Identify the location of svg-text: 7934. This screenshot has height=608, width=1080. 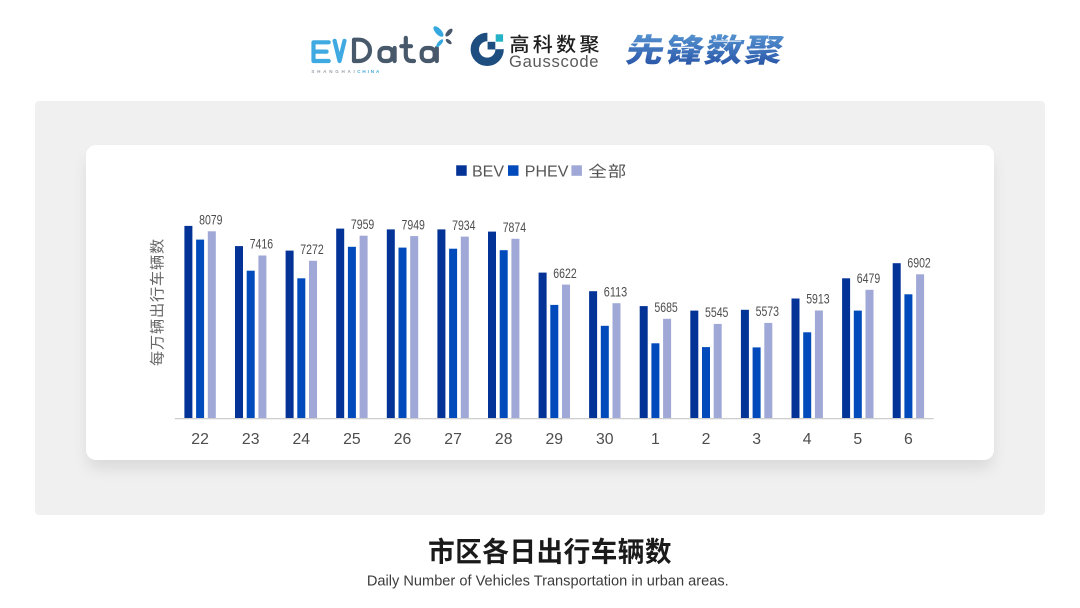
(464, 225).